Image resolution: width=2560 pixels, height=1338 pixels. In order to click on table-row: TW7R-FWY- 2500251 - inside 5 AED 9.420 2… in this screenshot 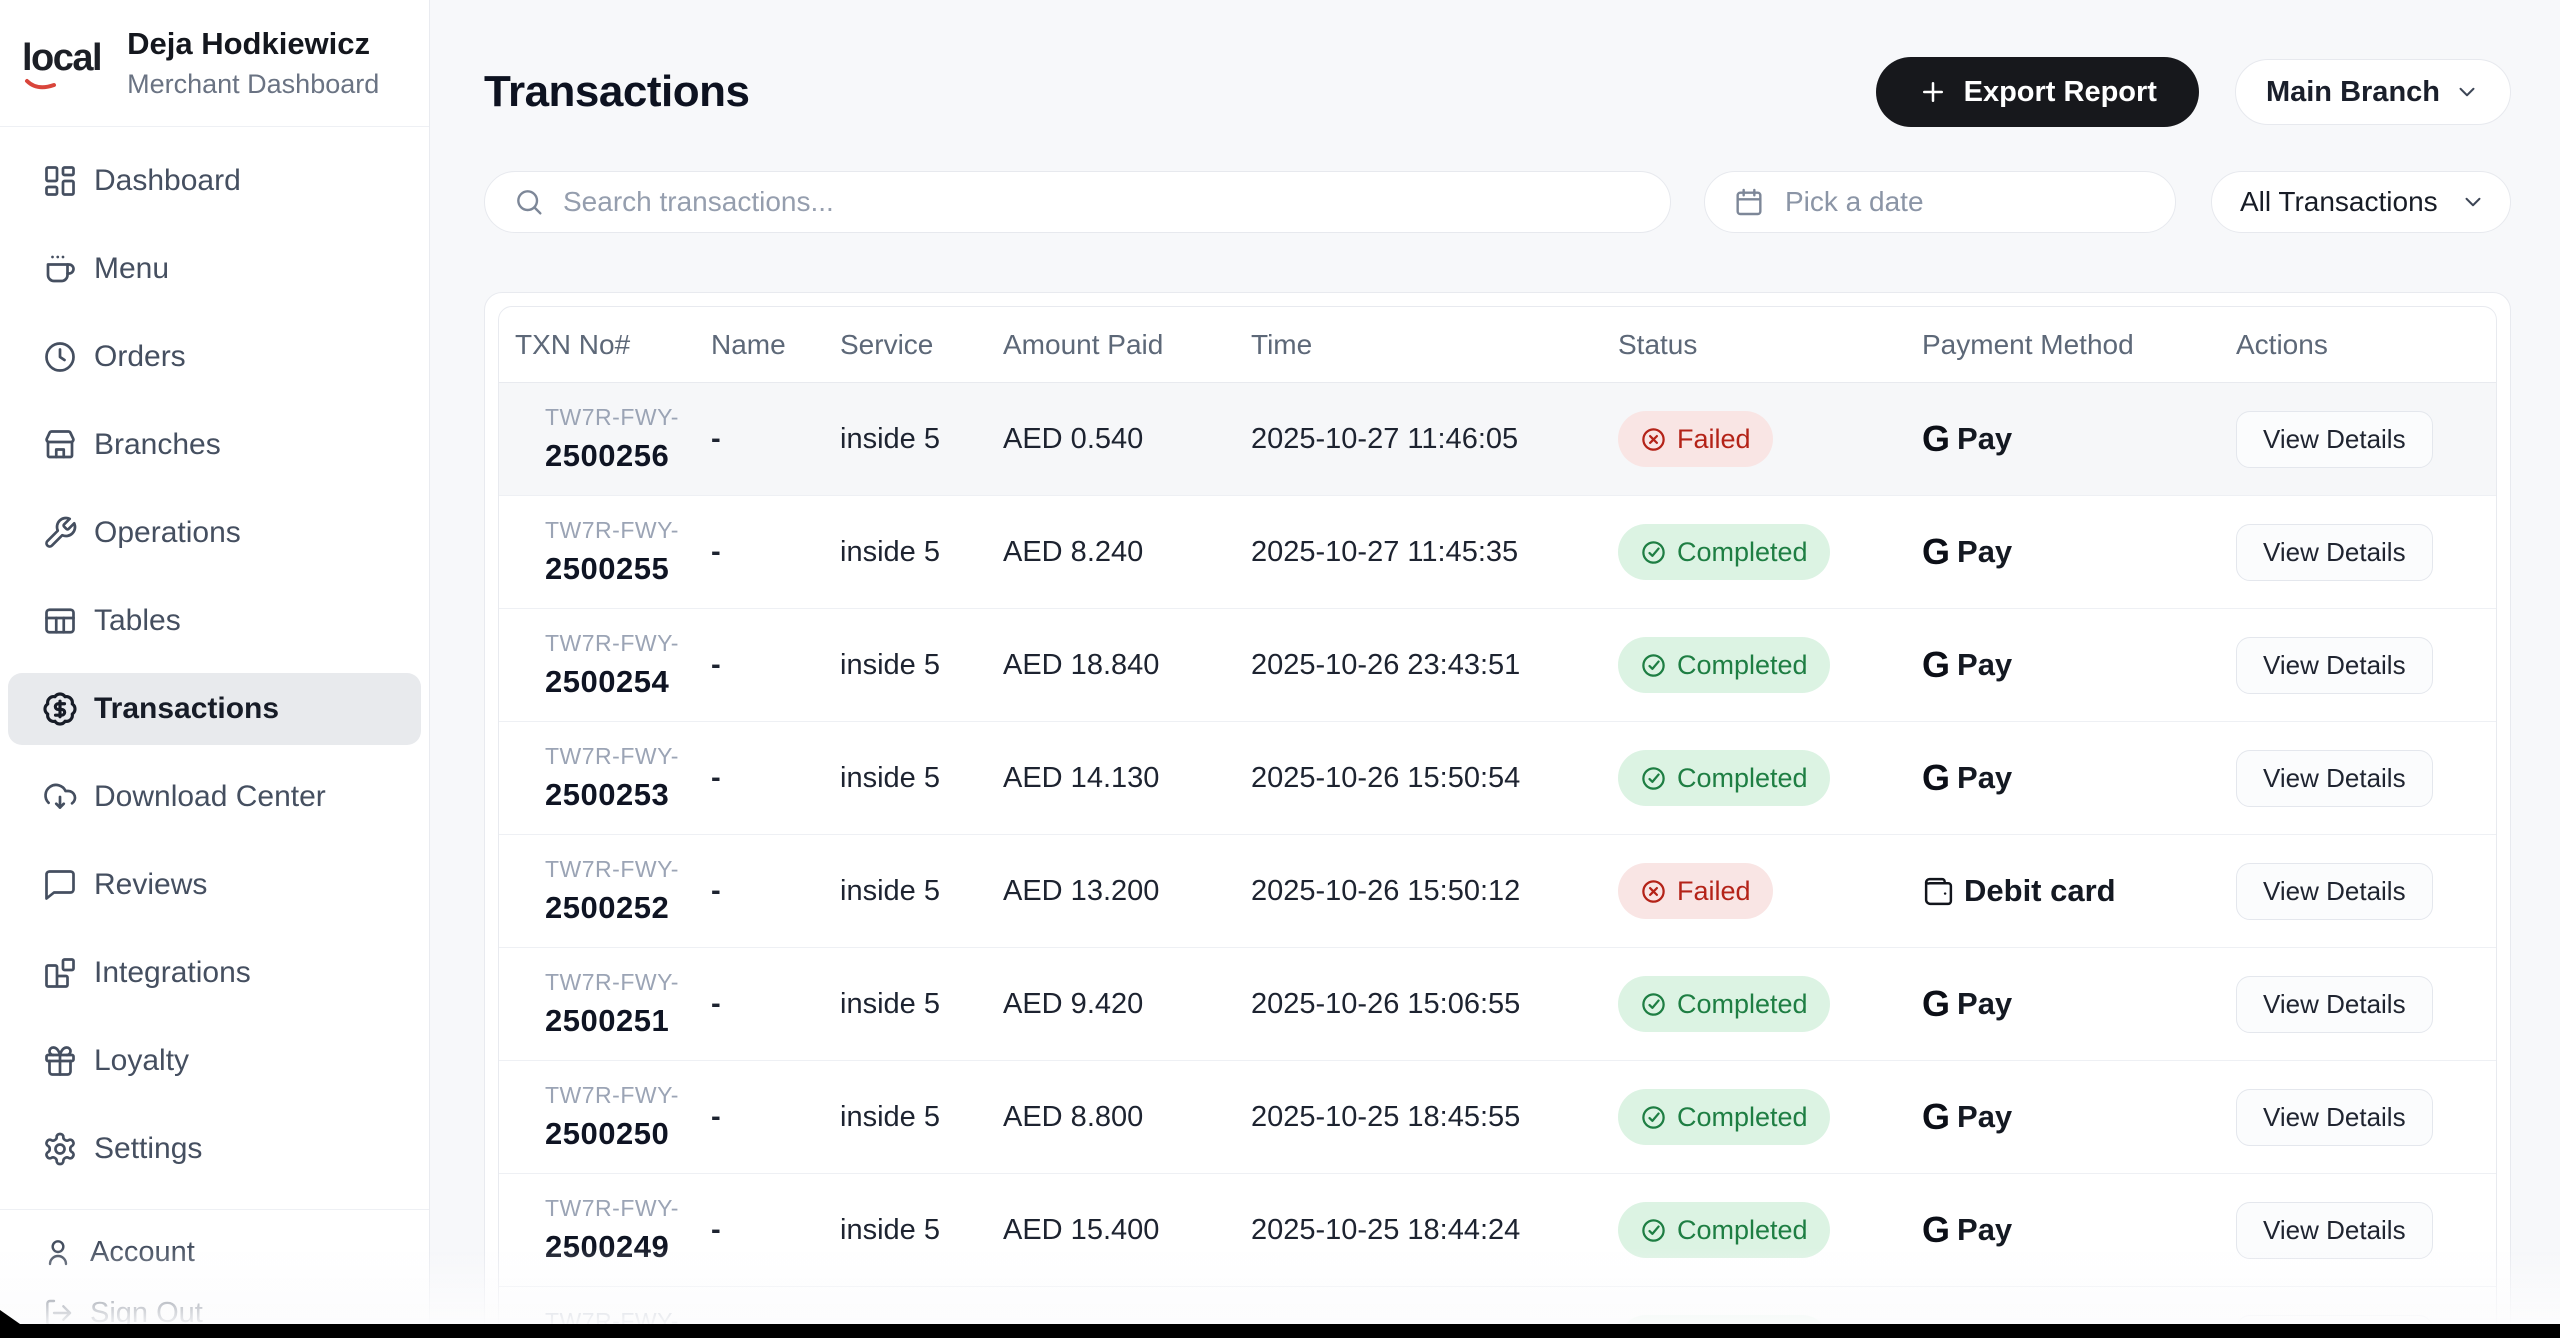, I will do `click(1497, 1004)`.